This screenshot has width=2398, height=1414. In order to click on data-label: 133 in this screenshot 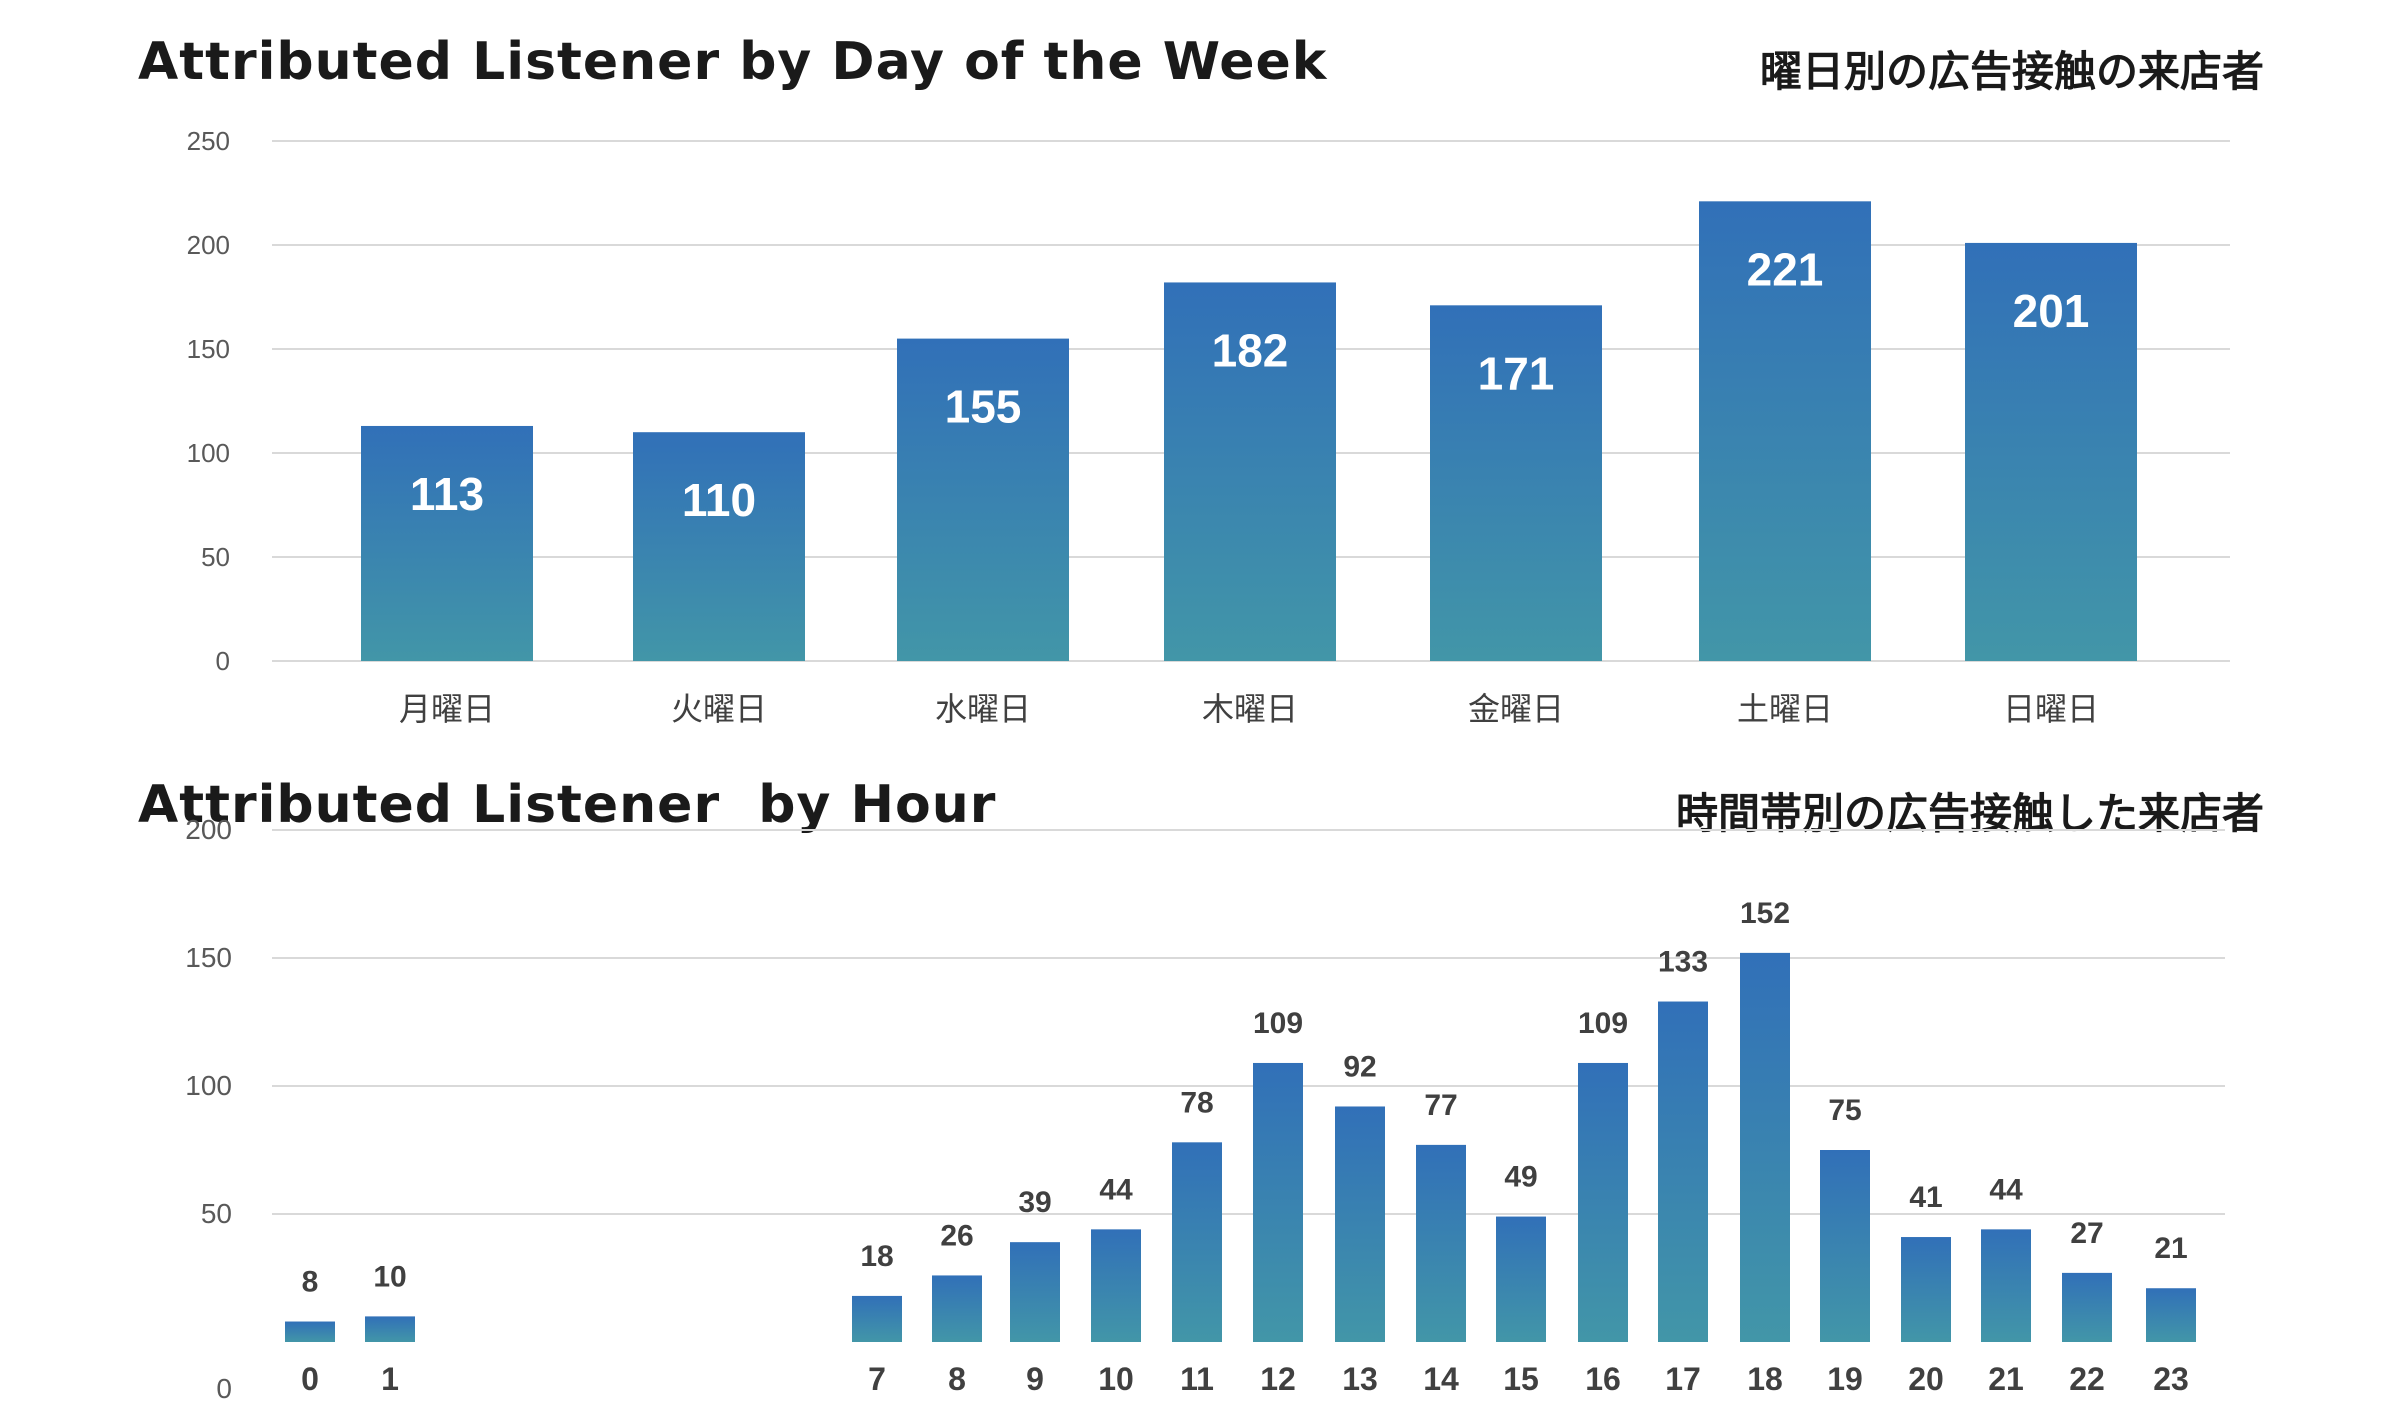, I will do `click(1683, 962)`.